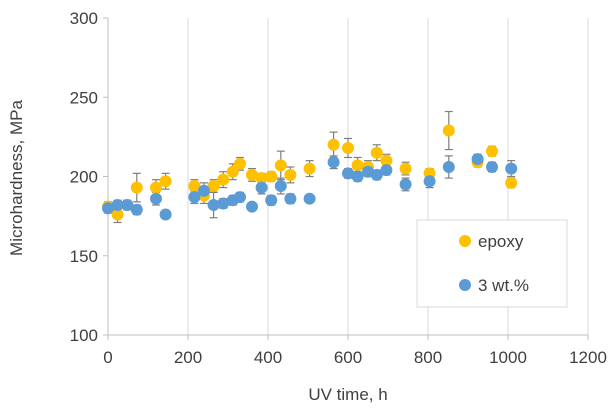 This screenshot has height=410, width=614. Describe the element at coordinates (465, 241) in the screenshot. I see `legend-marker-epoxy` at that location.